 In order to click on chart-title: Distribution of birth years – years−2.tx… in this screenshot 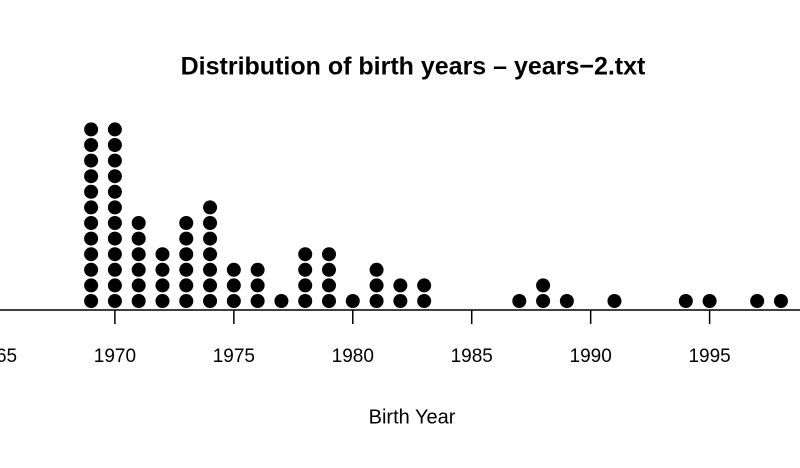, I will do `click(413, 67)`.